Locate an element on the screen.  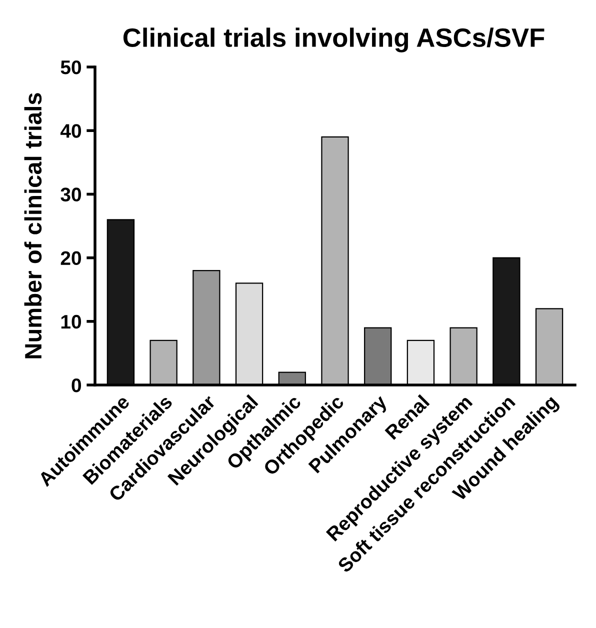
y-tick-label: 0 is located at coordinates (77, 385).